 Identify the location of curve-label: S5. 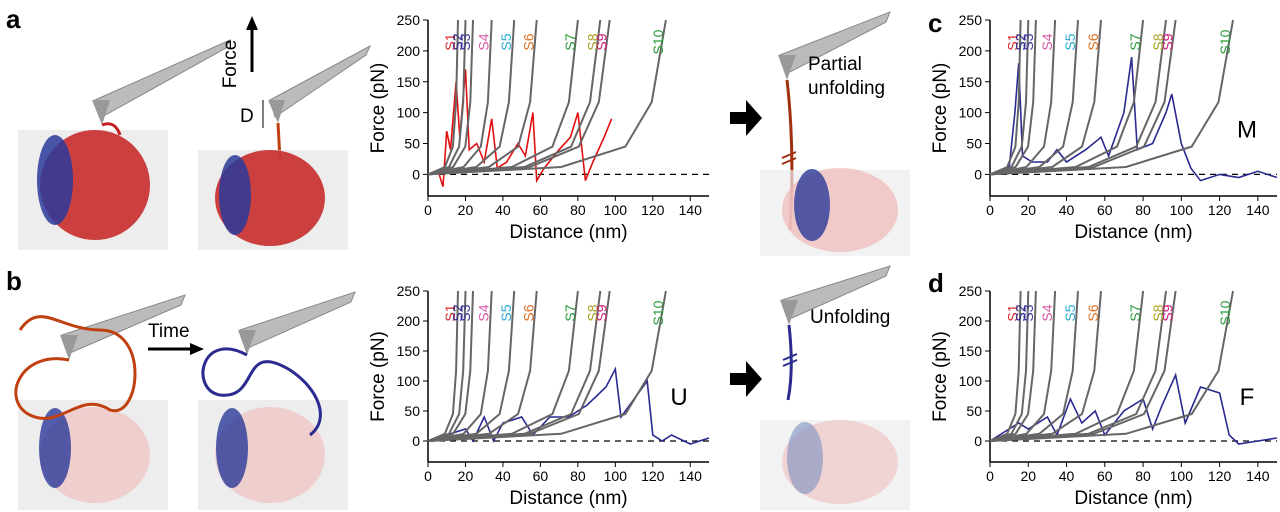
(506, 41).